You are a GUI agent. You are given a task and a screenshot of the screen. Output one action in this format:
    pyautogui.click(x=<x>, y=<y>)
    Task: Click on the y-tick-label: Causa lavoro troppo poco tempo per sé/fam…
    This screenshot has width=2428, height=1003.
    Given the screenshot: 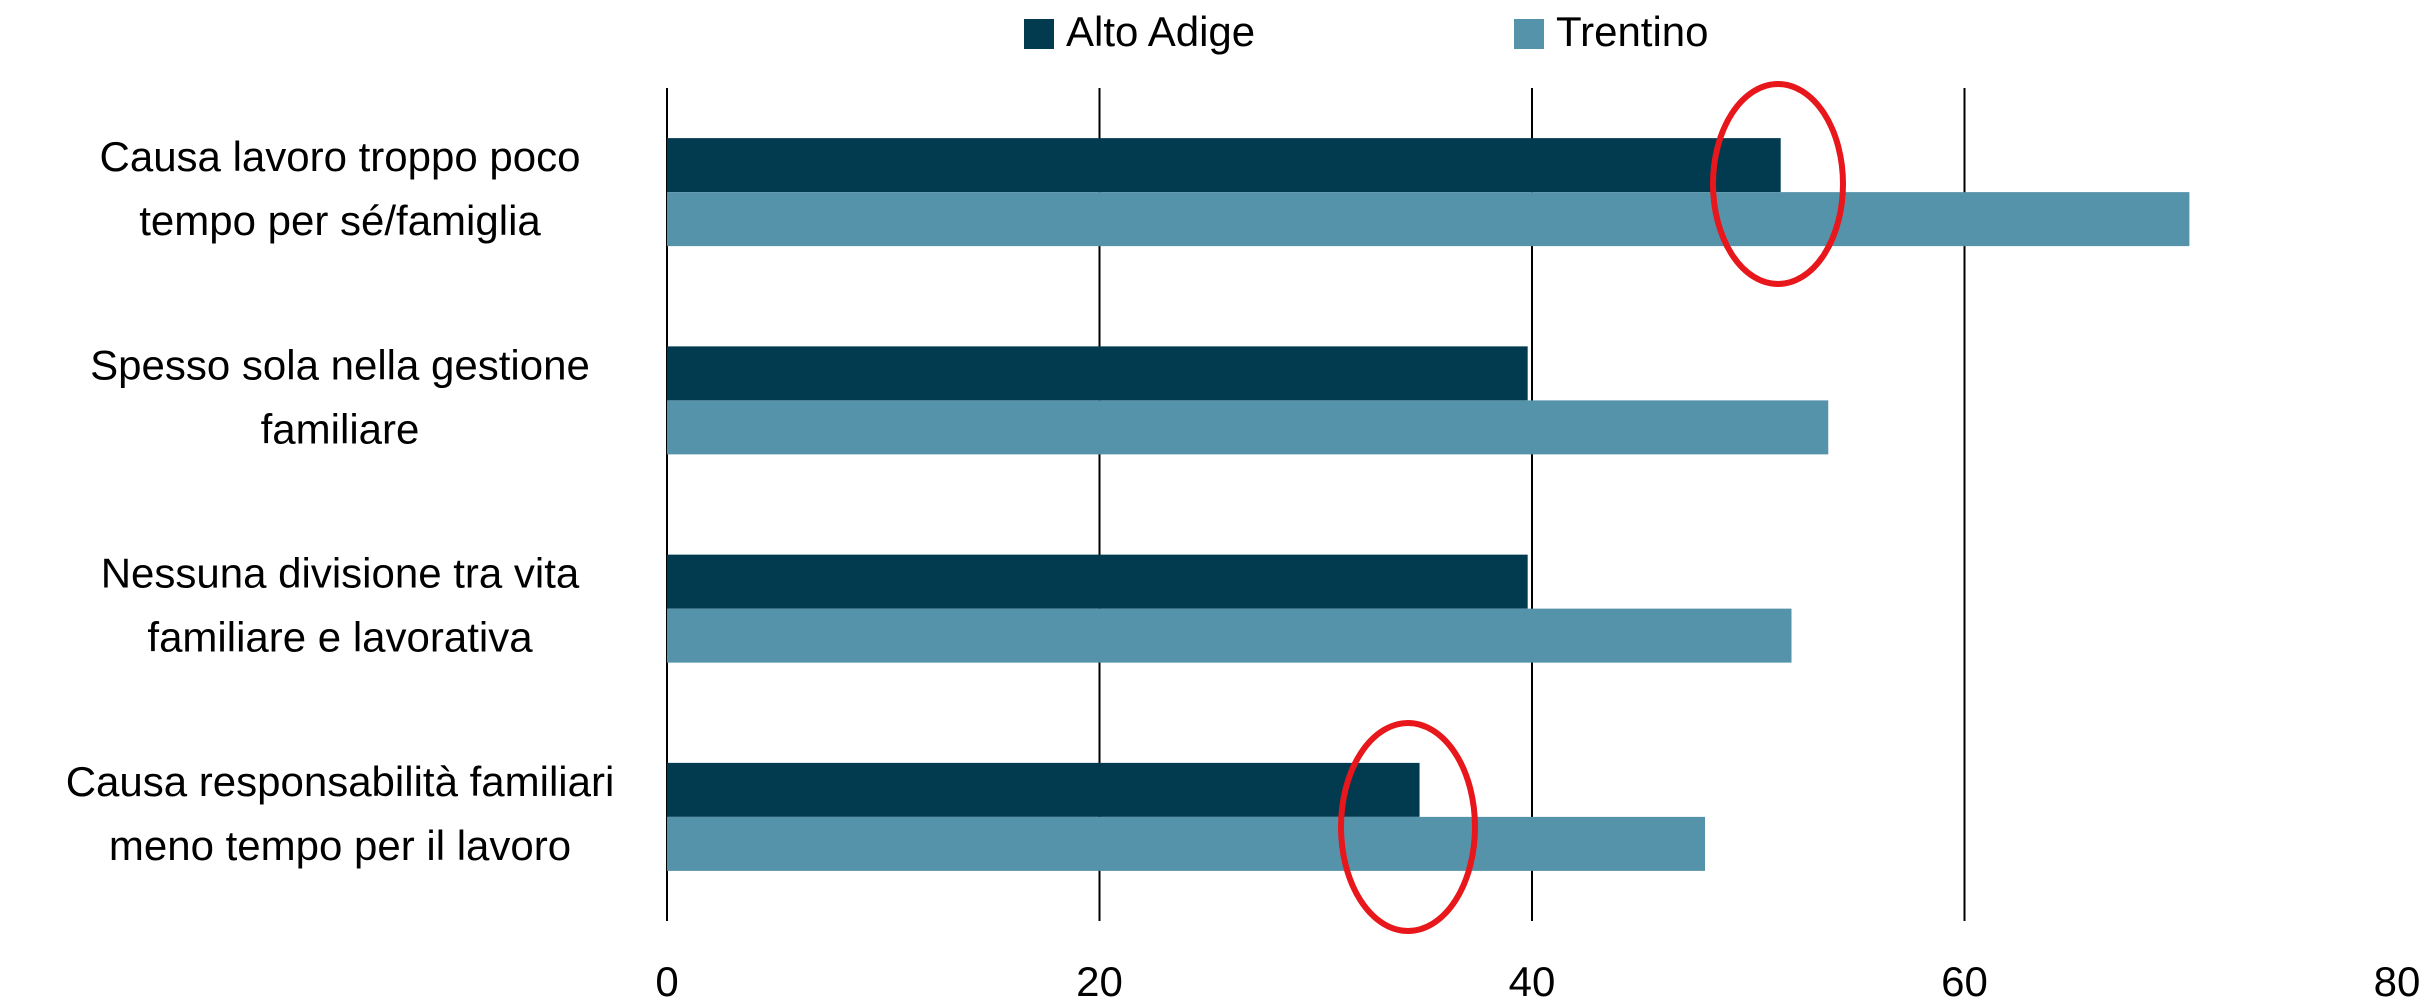 What is the action you would take?
    pyautogui.click(x=340, y=188)
    